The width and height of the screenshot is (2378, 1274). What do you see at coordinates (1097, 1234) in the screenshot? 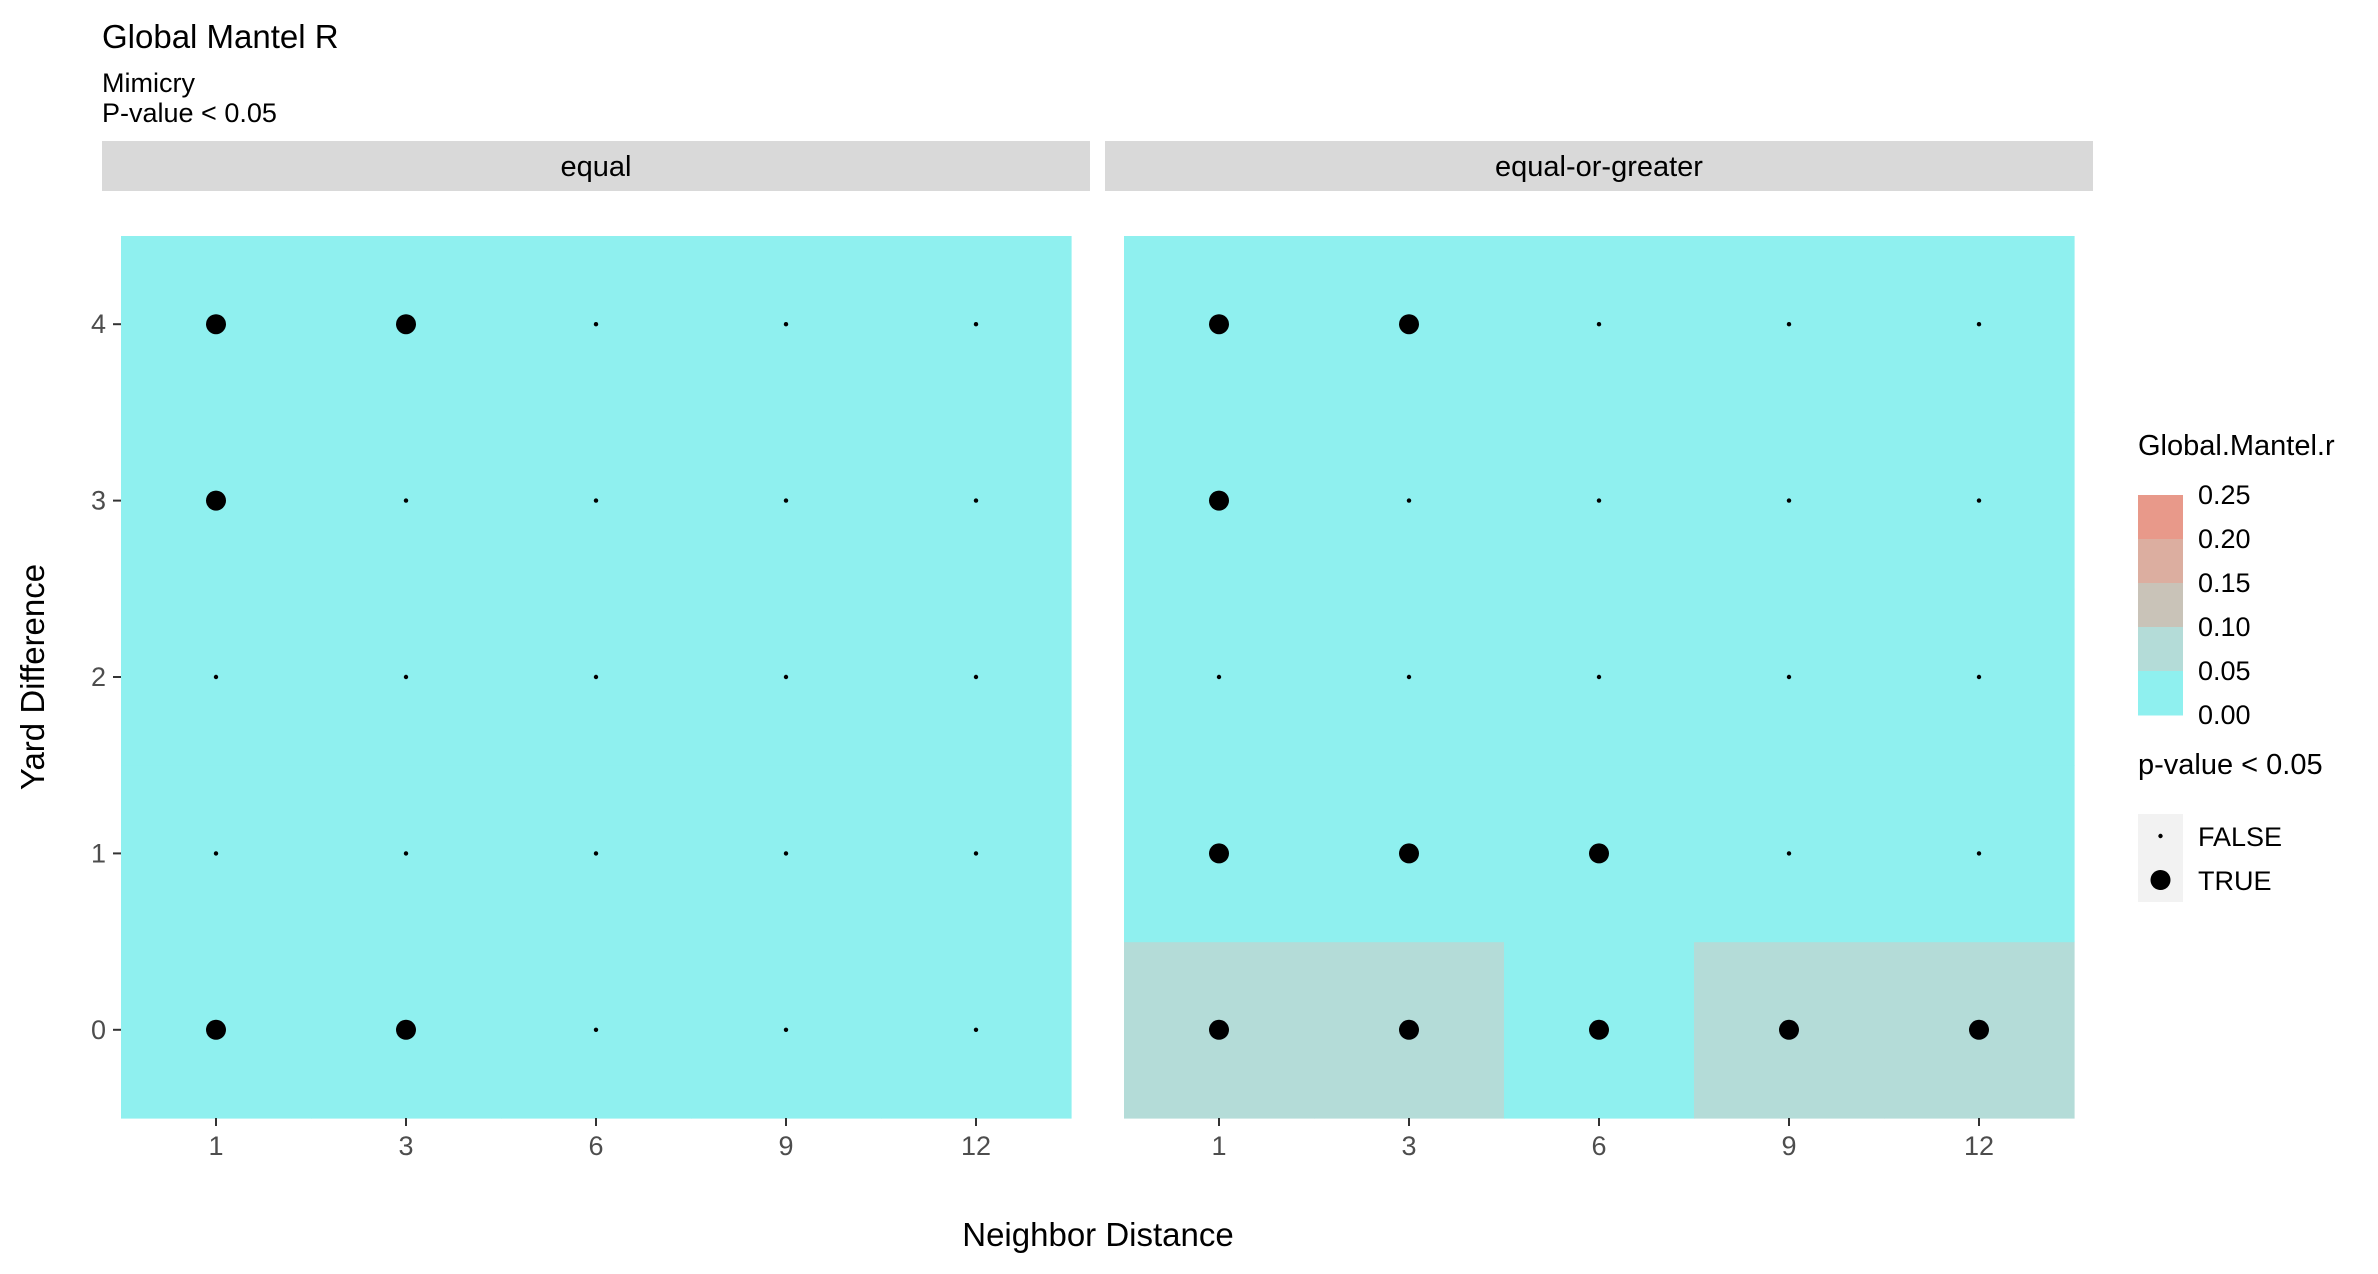
I see `x-axis-label: Neighbor Distance` at bounding box center [1097, 1234].